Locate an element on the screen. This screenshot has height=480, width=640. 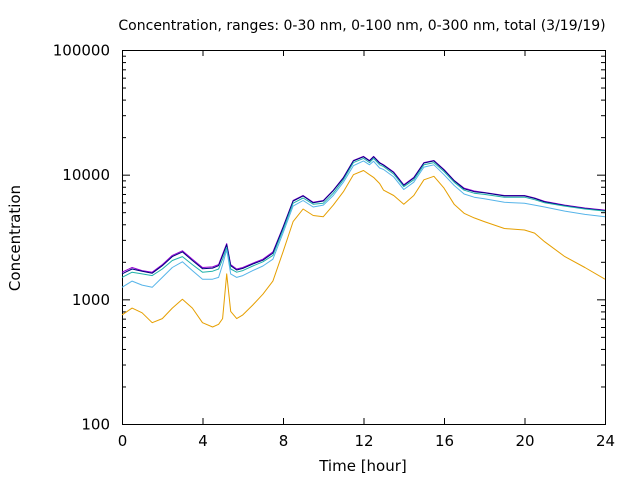
x-tick-label: 20 is located at coordinates (524, 441).